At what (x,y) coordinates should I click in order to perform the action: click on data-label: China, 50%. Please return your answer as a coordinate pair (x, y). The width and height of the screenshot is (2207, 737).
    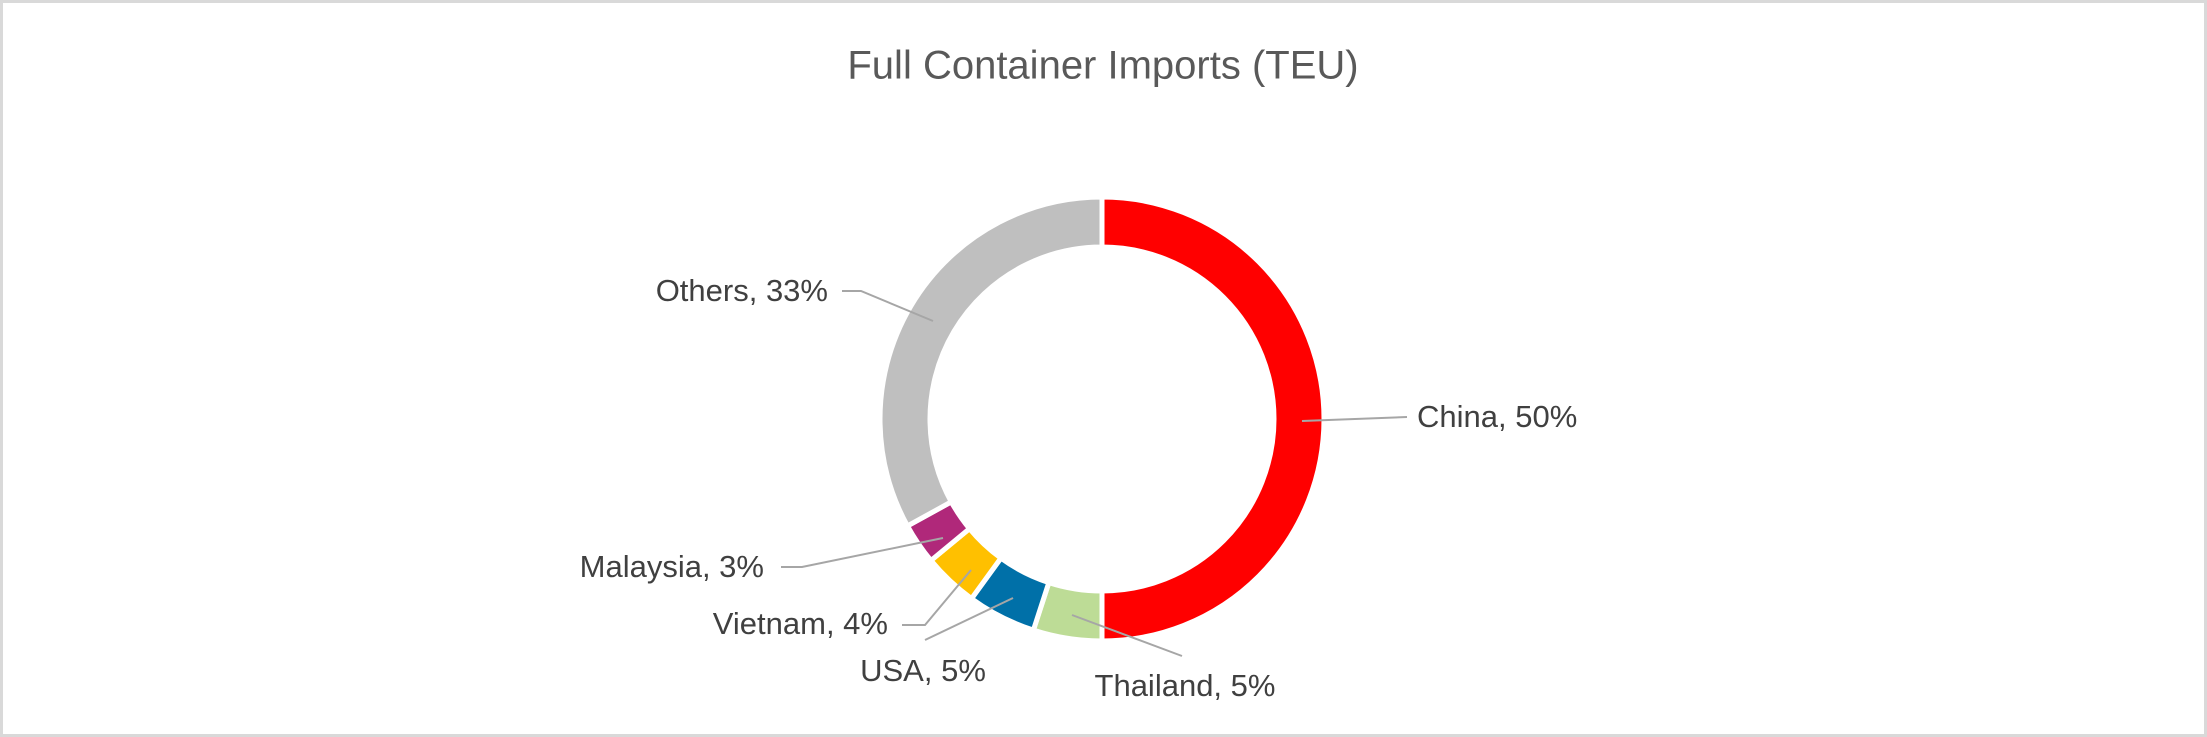
    Looking at the image, I should click on (1497, 416).